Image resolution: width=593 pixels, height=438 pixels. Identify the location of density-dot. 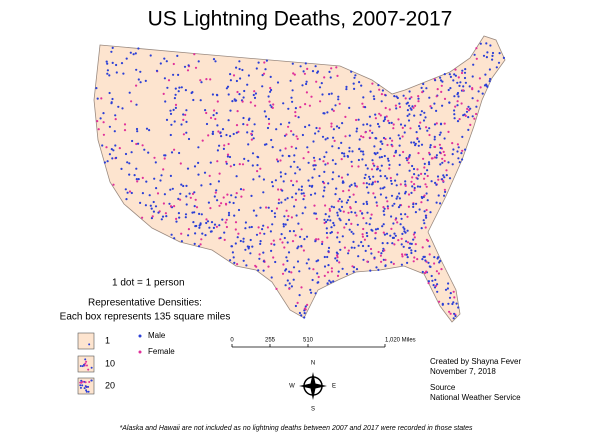
(82, 366).